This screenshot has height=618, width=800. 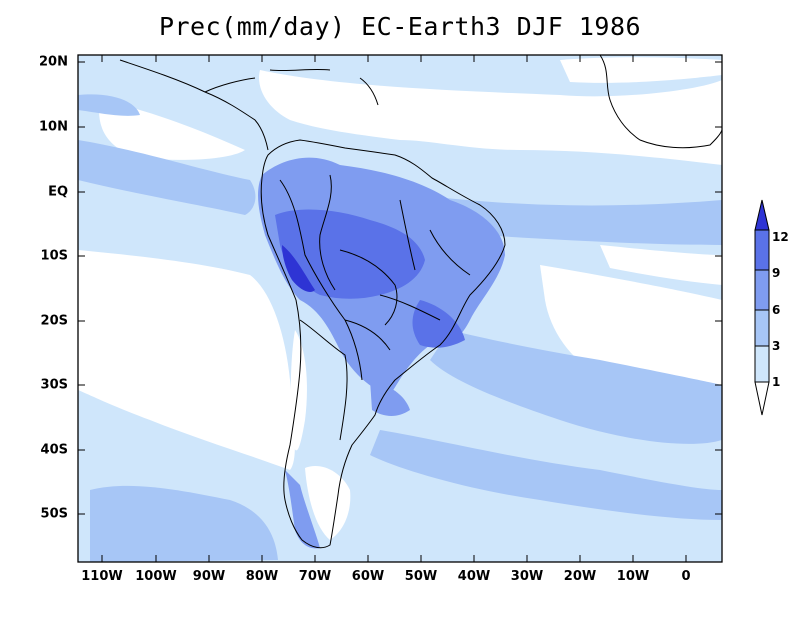 What do you see at coordinates (776, 310) in the screenshot?
I see `colorbar-label-6: 6` at bounding box center [776, 310].